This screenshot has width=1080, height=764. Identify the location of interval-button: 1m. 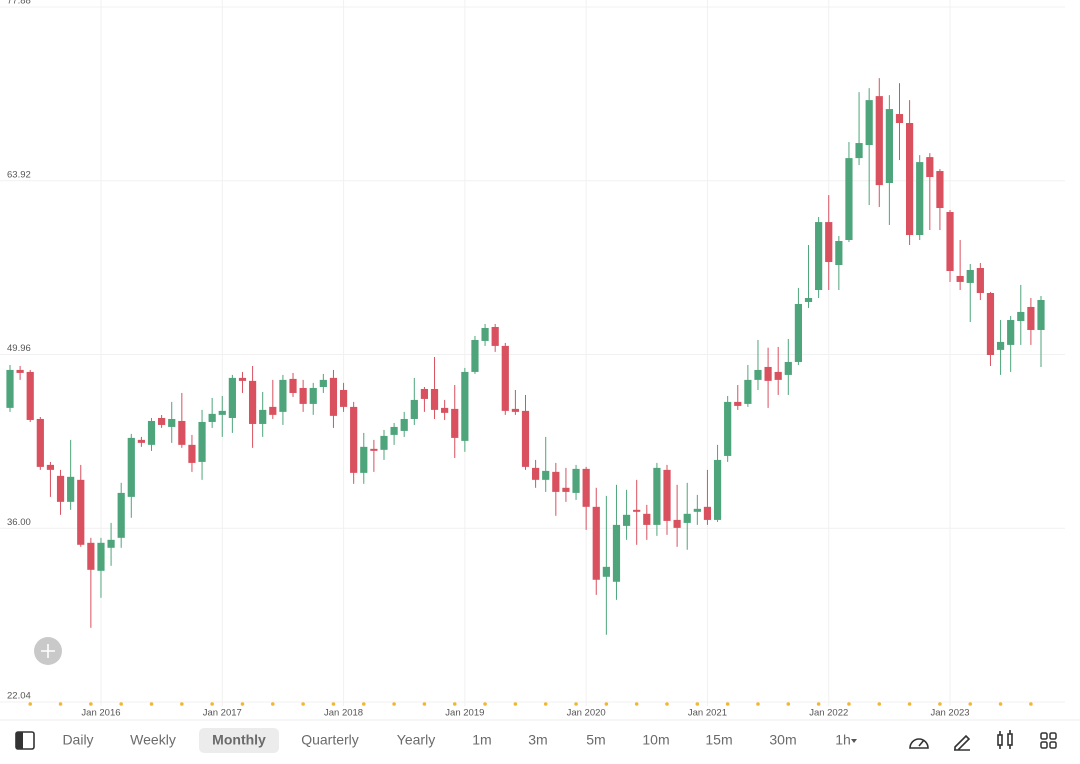
(481, 740).